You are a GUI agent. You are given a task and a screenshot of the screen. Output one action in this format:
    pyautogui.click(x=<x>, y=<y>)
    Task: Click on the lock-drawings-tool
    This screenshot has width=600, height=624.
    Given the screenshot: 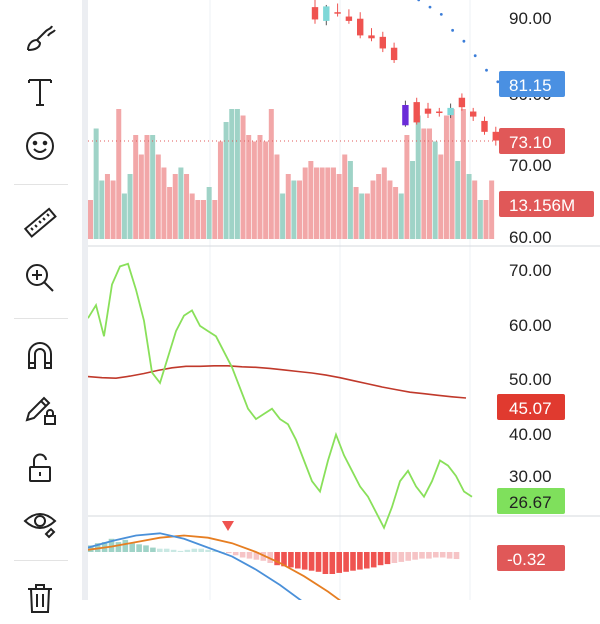 What is the action you would take?
    pyautogui.click(x=40, y=410)
    